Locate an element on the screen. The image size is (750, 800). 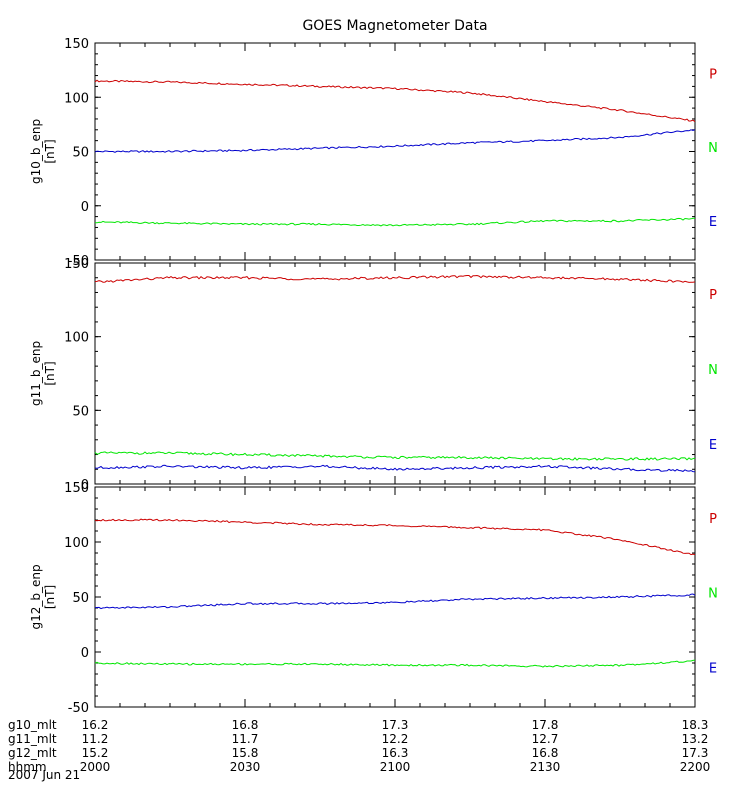
x-row-label: g10_mlt is located at coordinates (32, 725).